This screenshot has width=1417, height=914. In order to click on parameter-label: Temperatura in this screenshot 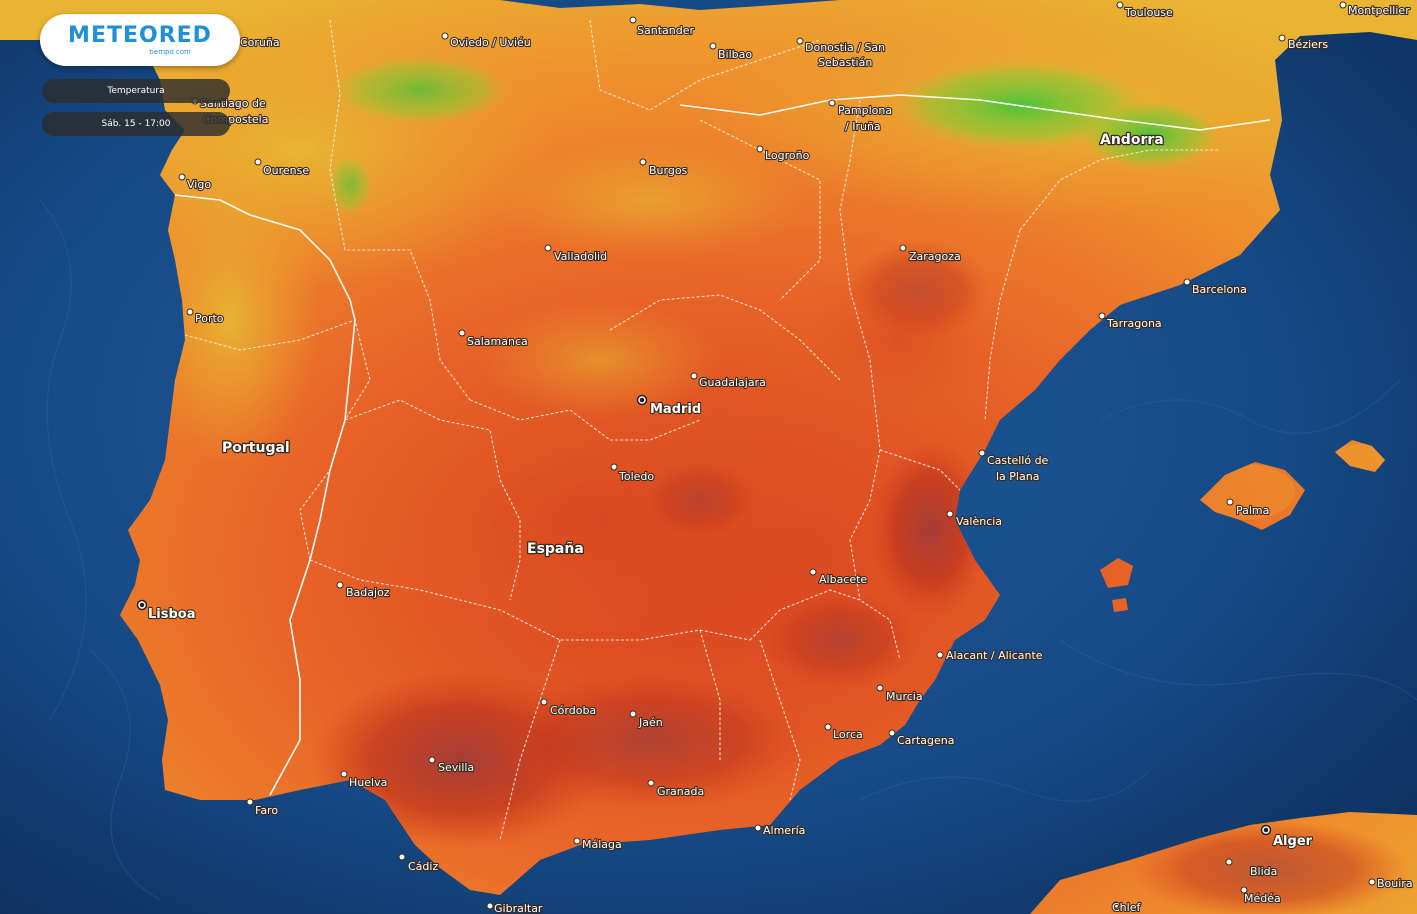, I will do `click(136, 91)`.